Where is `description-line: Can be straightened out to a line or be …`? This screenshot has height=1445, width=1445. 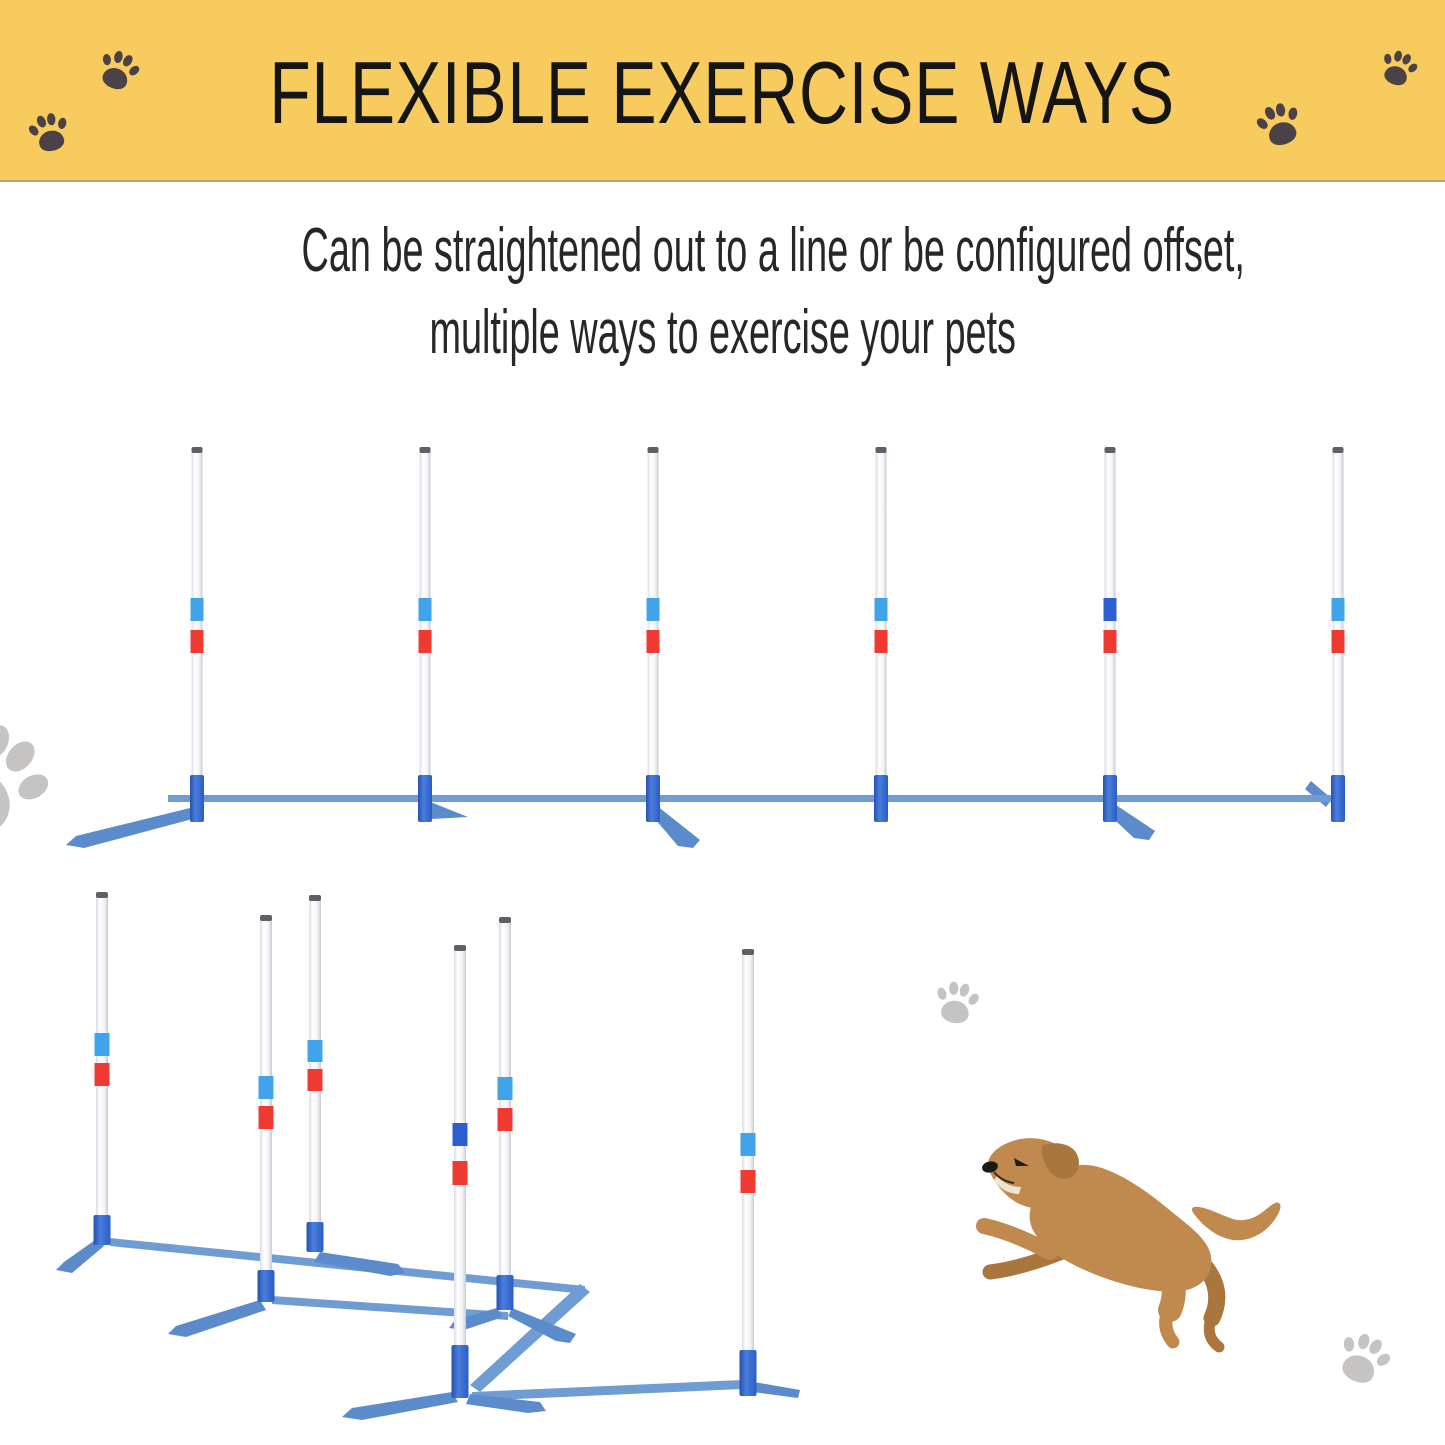
description-line: Can be straightened out to a line or be … is located at coordinates (773, 250).